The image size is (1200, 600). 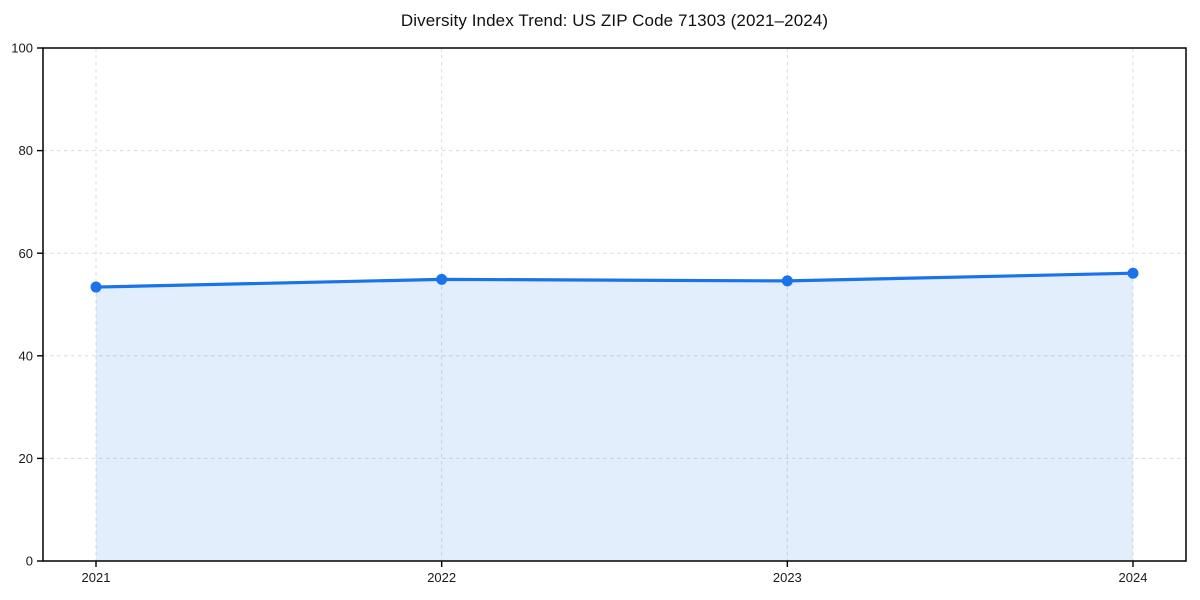 I want to click on y-tick-label: 40, so click(x=26, y=355).